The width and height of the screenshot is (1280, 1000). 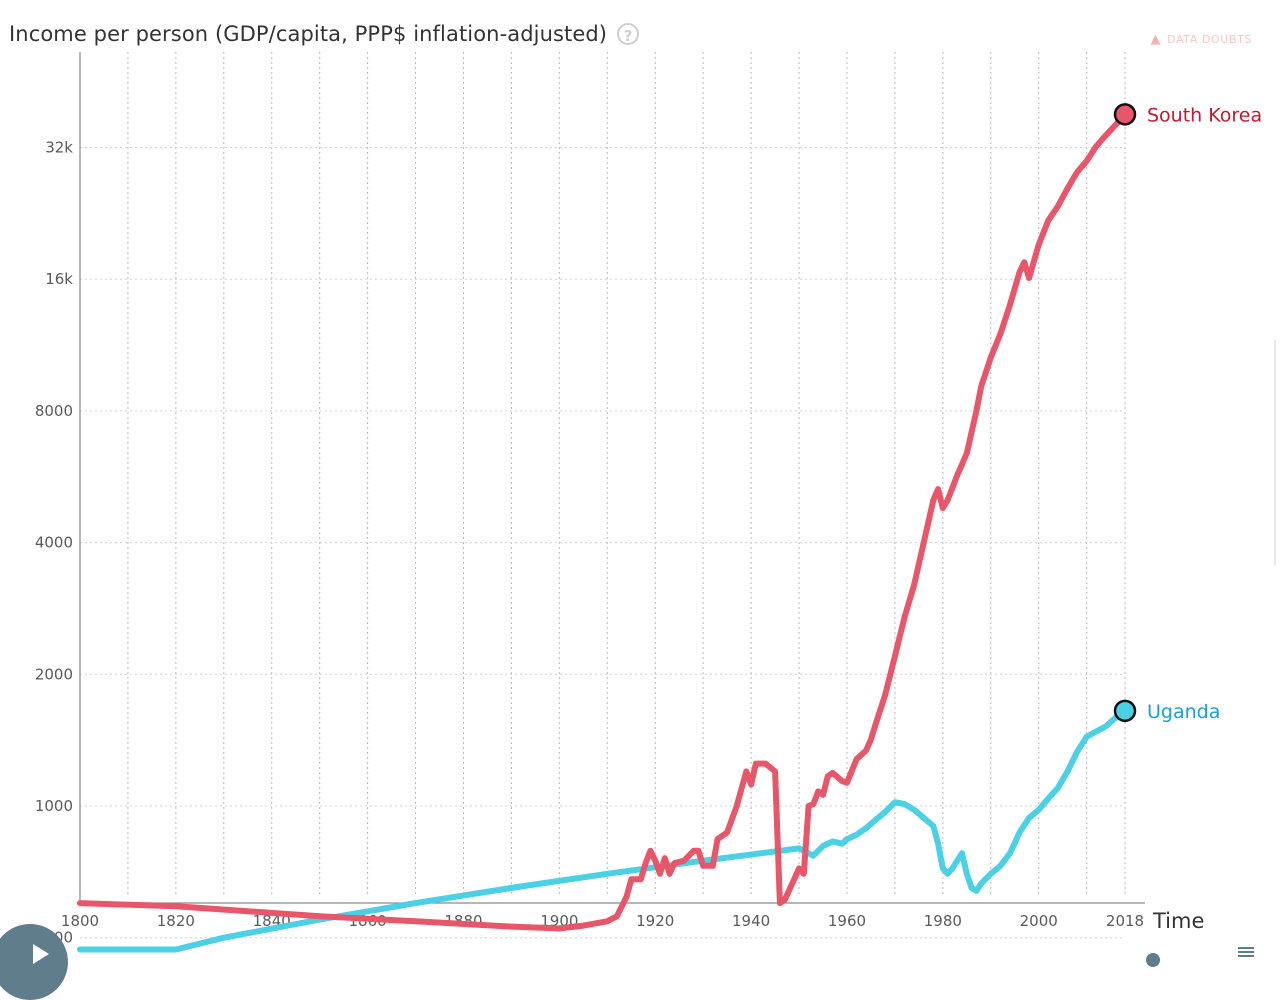 I want to click on scroll-edge, so click(x=1275, y=452).